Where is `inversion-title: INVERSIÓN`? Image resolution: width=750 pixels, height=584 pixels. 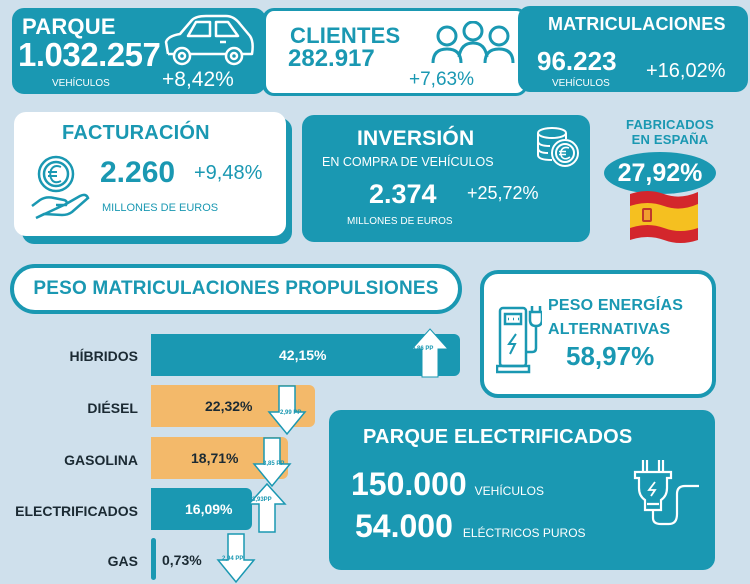 inversion-title: INVERSIÓN is located at coordinates (416, 138).